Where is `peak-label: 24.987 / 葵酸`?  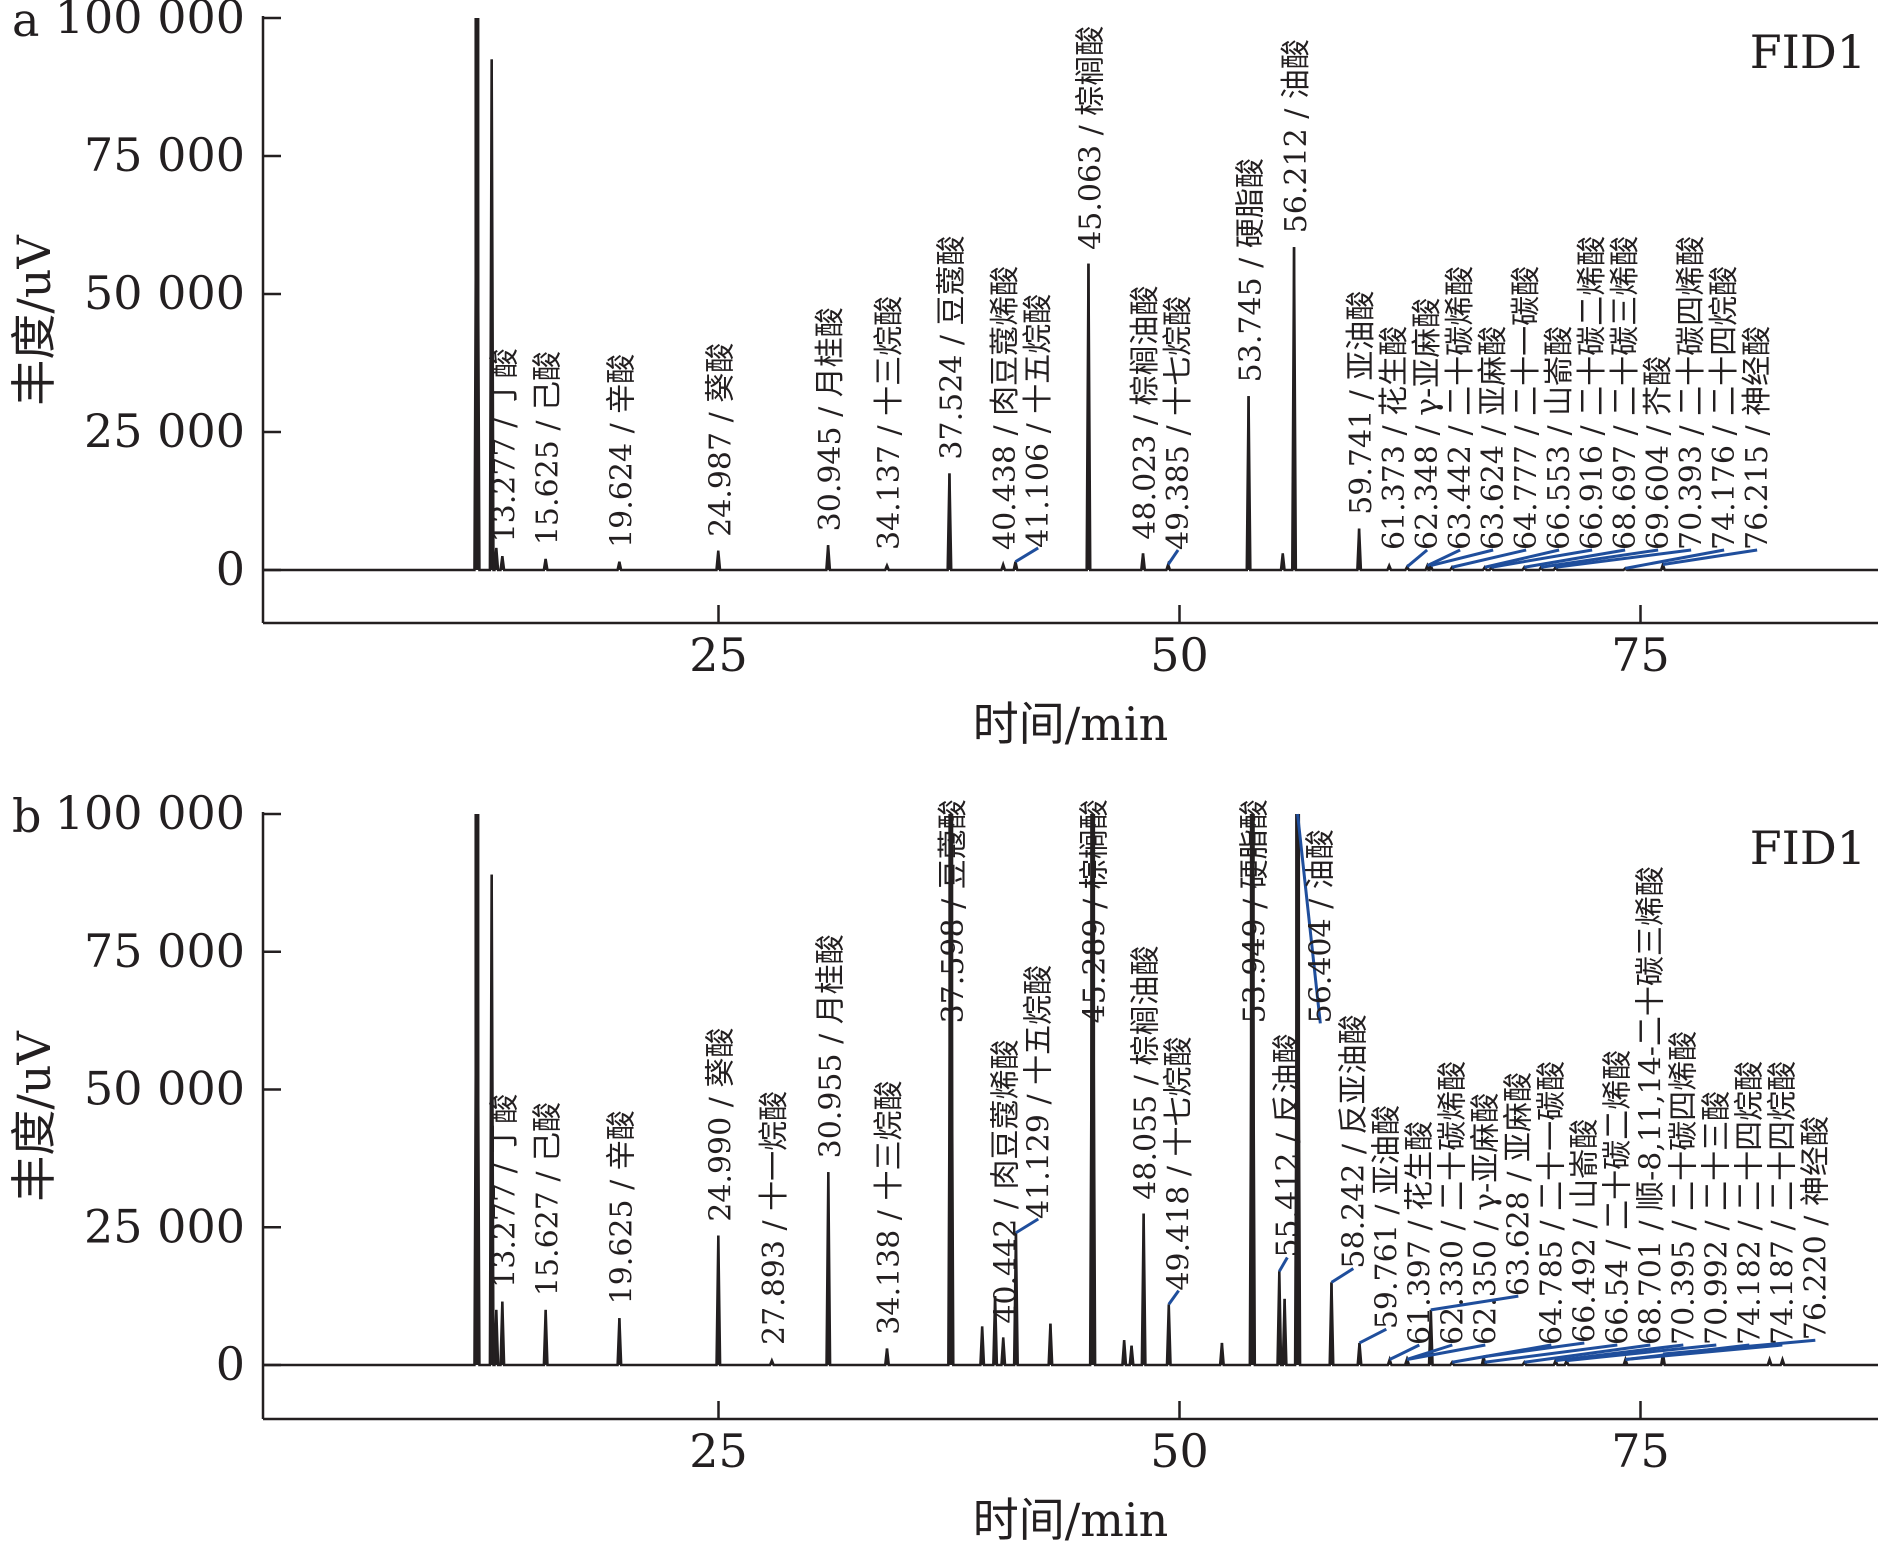
peak-label: 24.987 / 葵酸 is located at coordinates (720, 440).